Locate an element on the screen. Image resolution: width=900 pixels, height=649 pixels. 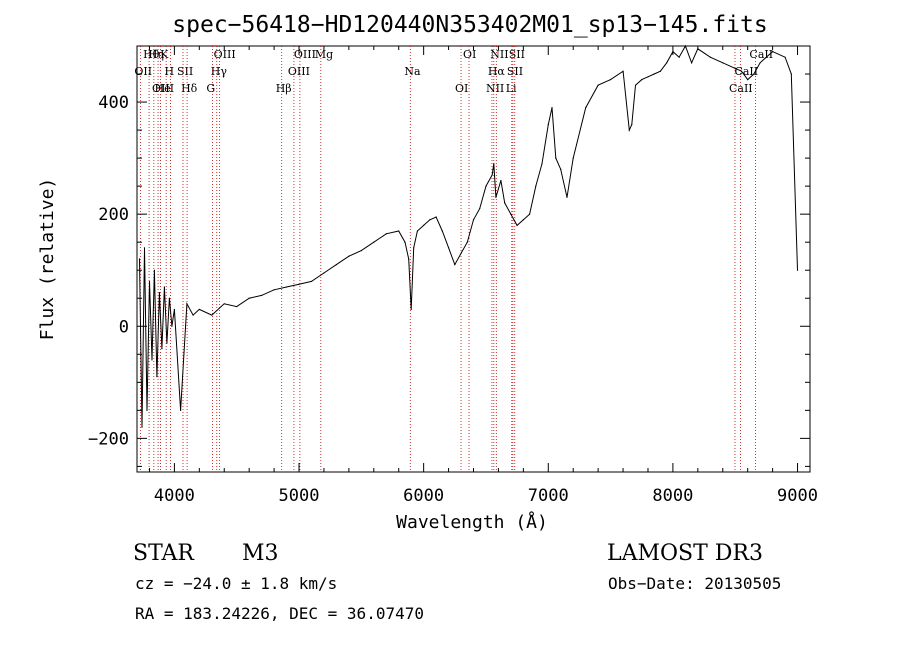
line-marker-label: G is located at coordinates (210, 88).